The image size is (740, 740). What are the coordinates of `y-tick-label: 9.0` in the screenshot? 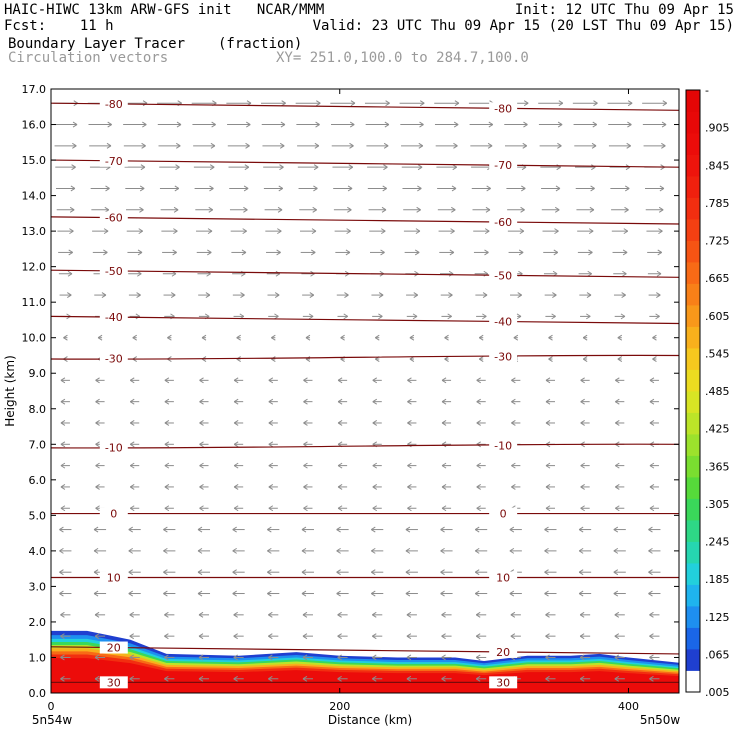 It's located at (38, 373).